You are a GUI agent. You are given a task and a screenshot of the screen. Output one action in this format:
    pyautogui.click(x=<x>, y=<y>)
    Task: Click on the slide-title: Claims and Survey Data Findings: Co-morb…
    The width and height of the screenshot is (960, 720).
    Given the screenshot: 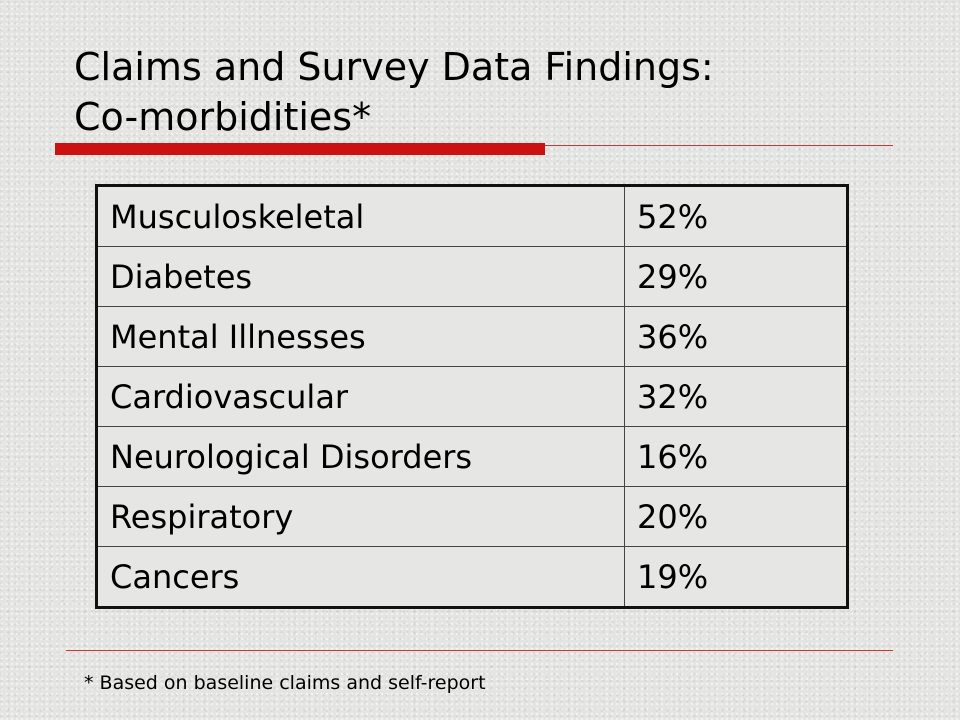 What is the action you would take?
    pyautogui.click(x=484, y=92)
    